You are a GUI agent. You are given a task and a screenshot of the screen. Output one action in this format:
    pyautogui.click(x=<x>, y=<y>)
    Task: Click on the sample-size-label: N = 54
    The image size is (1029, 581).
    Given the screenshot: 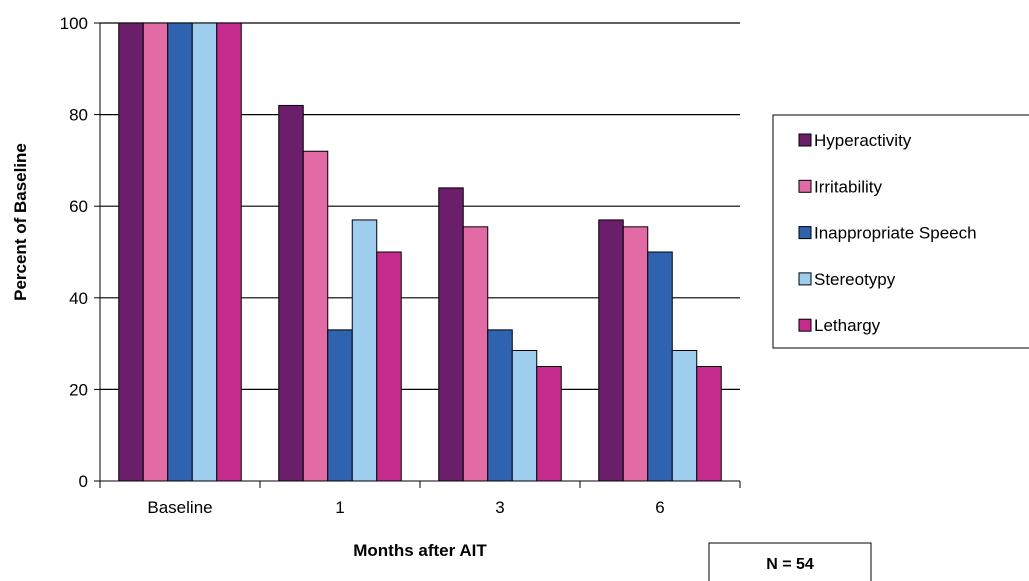 What is the action you would take?
    pyautogui.click(x=790, y=564)
    